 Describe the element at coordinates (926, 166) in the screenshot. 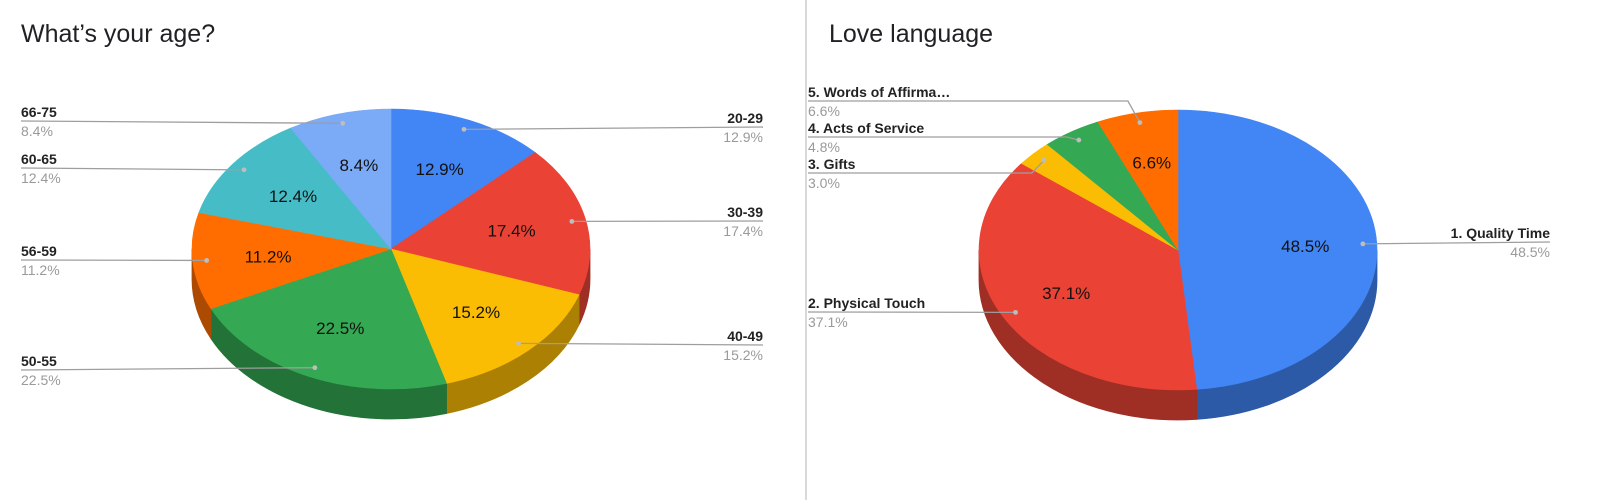

I see `leader-line-3-gifts` at that location.